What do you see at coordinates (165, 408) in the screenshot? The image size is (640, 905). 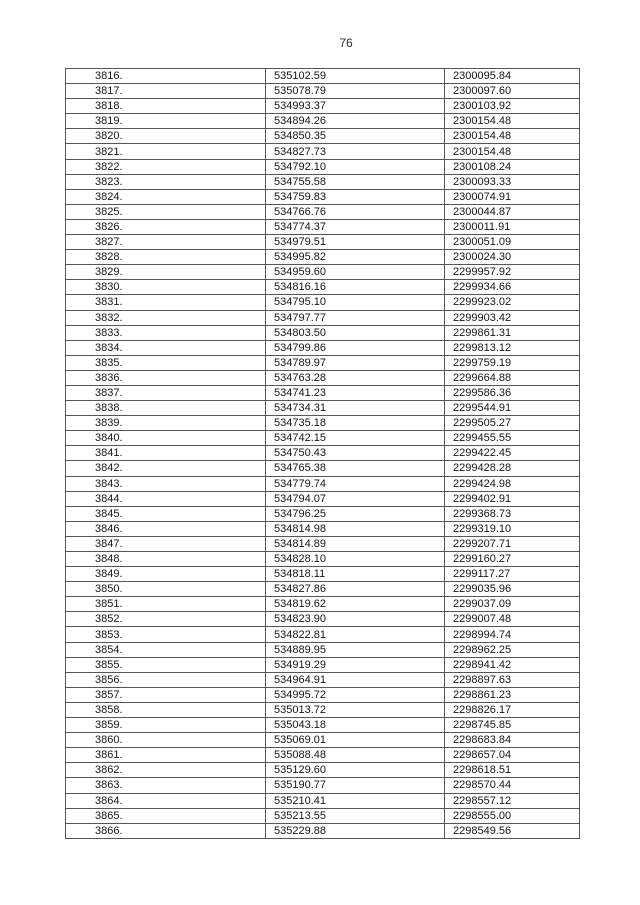 I see `point-number-cell: 3838.` at bounding box center [165, 408].